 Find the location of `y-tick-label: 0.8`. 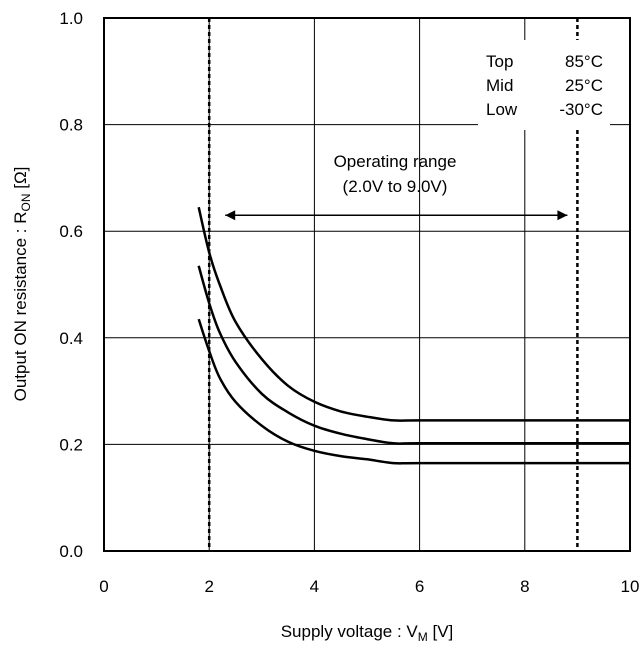

y-tick-label: 0.8 is located at coordinates (71, 125).